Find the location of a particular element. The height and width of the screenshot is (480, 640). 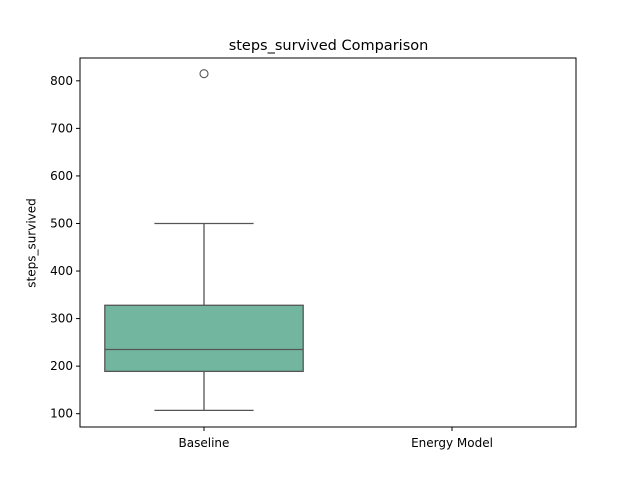

y-tick-label: 500 is located at coordinates (61, 223).